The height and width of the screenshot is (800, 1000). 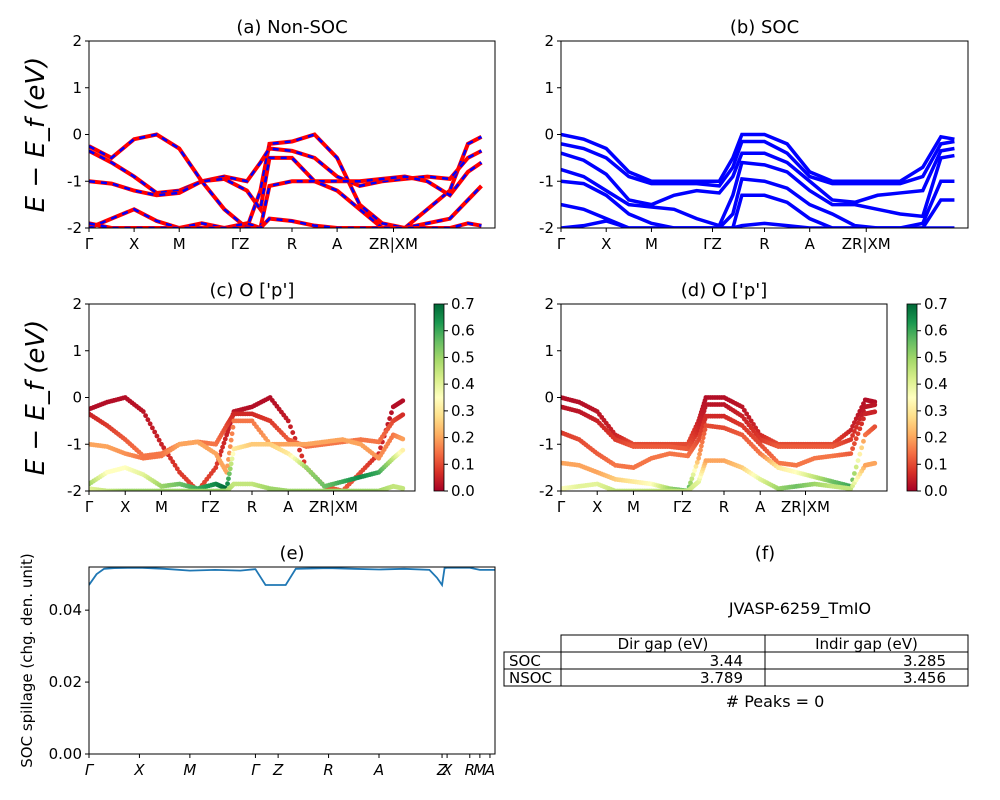 I want to click on peaks-label: # Peaks = 0, so click(x=775, y=701).